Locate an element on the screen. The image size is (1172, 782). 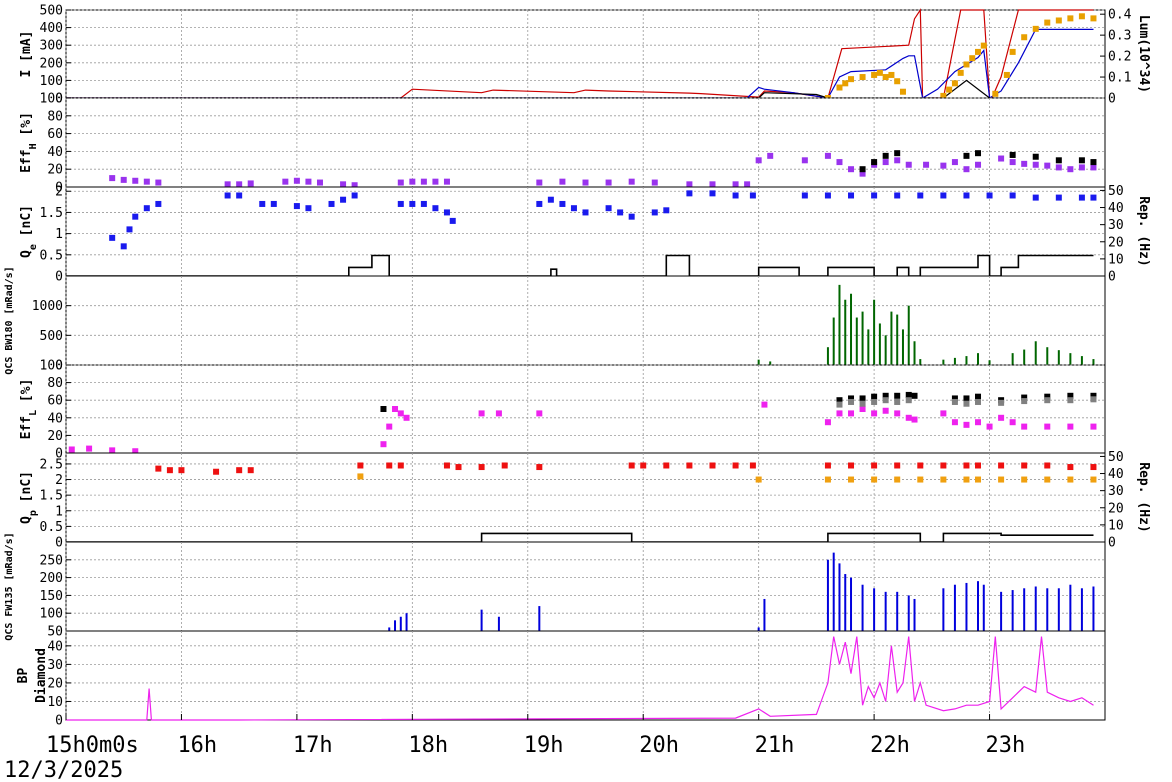
ytick-right-label: 0.4 is located at coordinates (1120, 15).